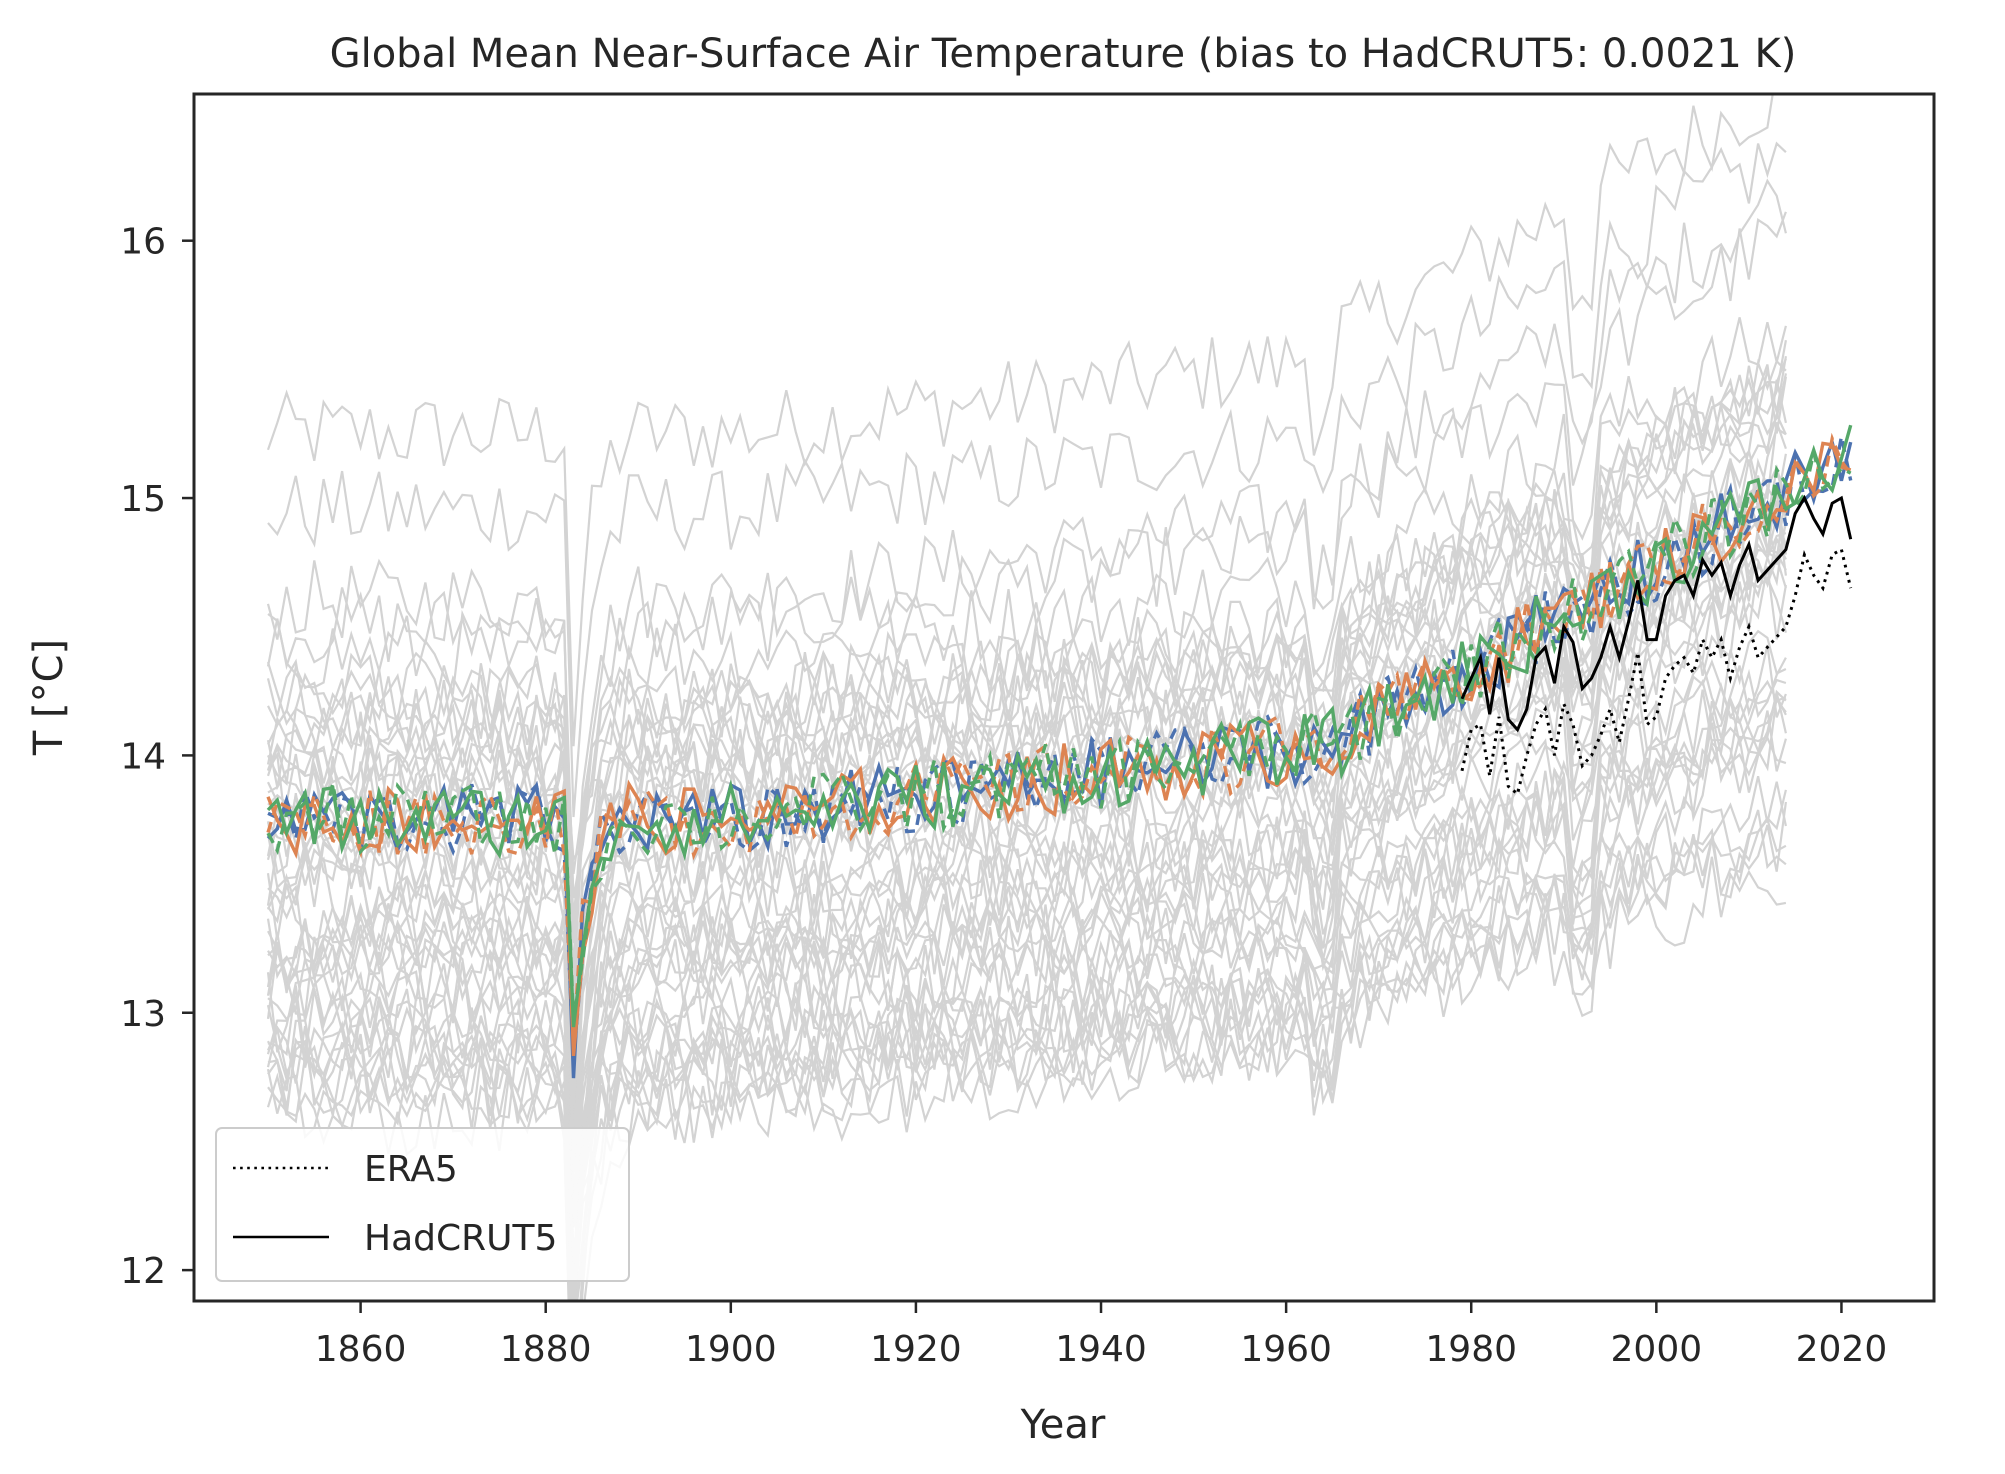  I want to click on legend-box, so click(422, 1204).